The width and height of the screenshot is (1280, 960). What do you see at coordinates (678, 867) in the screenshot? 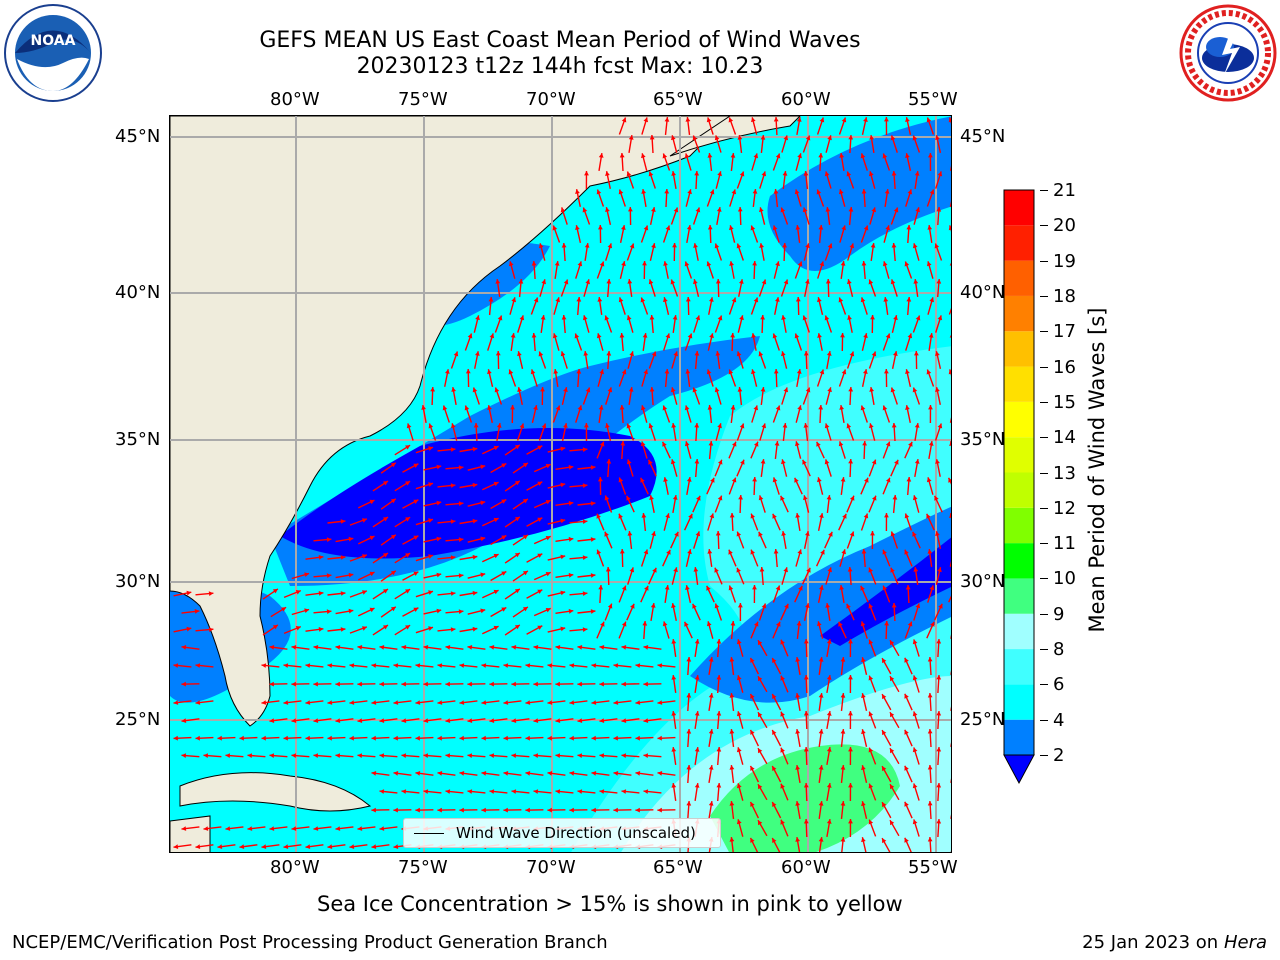
I see `lon-label-bottom: 65°W` at bounding box center [678, 867].